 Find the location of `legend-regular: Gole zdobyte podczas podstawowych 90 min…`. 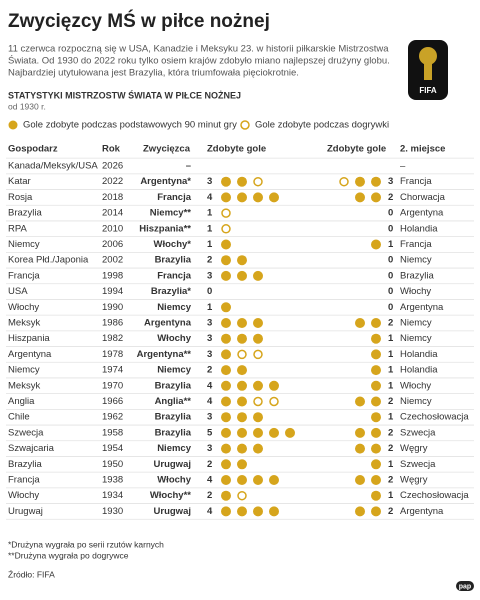

legend-regular: Gole zdobyte podczas podstawowych 90 min… is located at coordinates (130, 125).